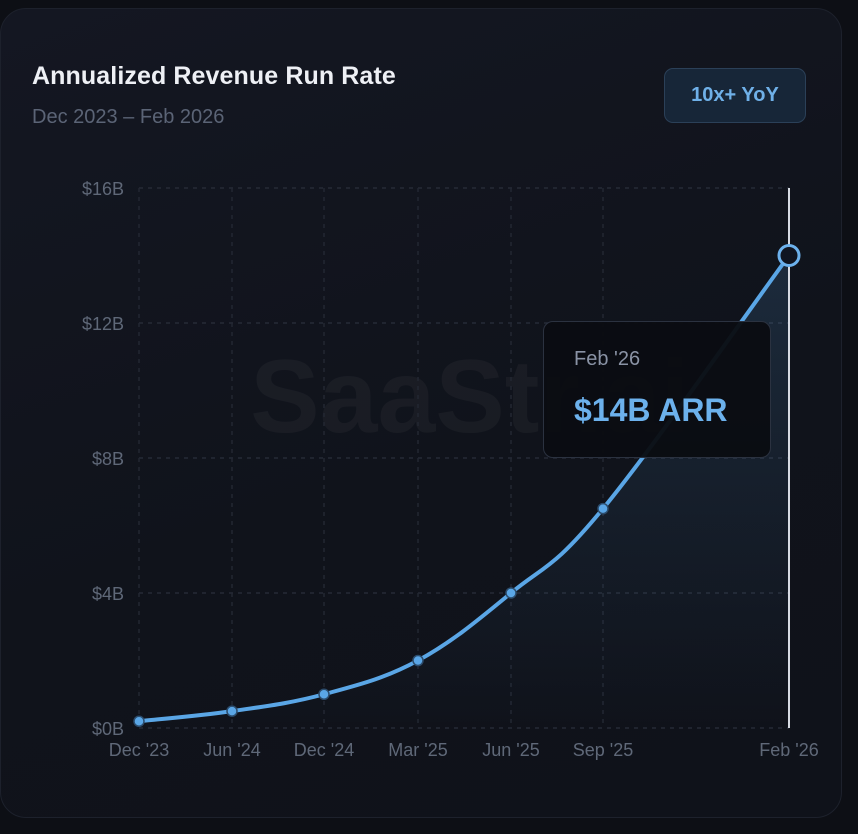 The height and width of the screenshot is (834, 858). Describe the element at coordinates (417, 750) in the screenshot. I see `x-tick-label: Mar '25` at that location.